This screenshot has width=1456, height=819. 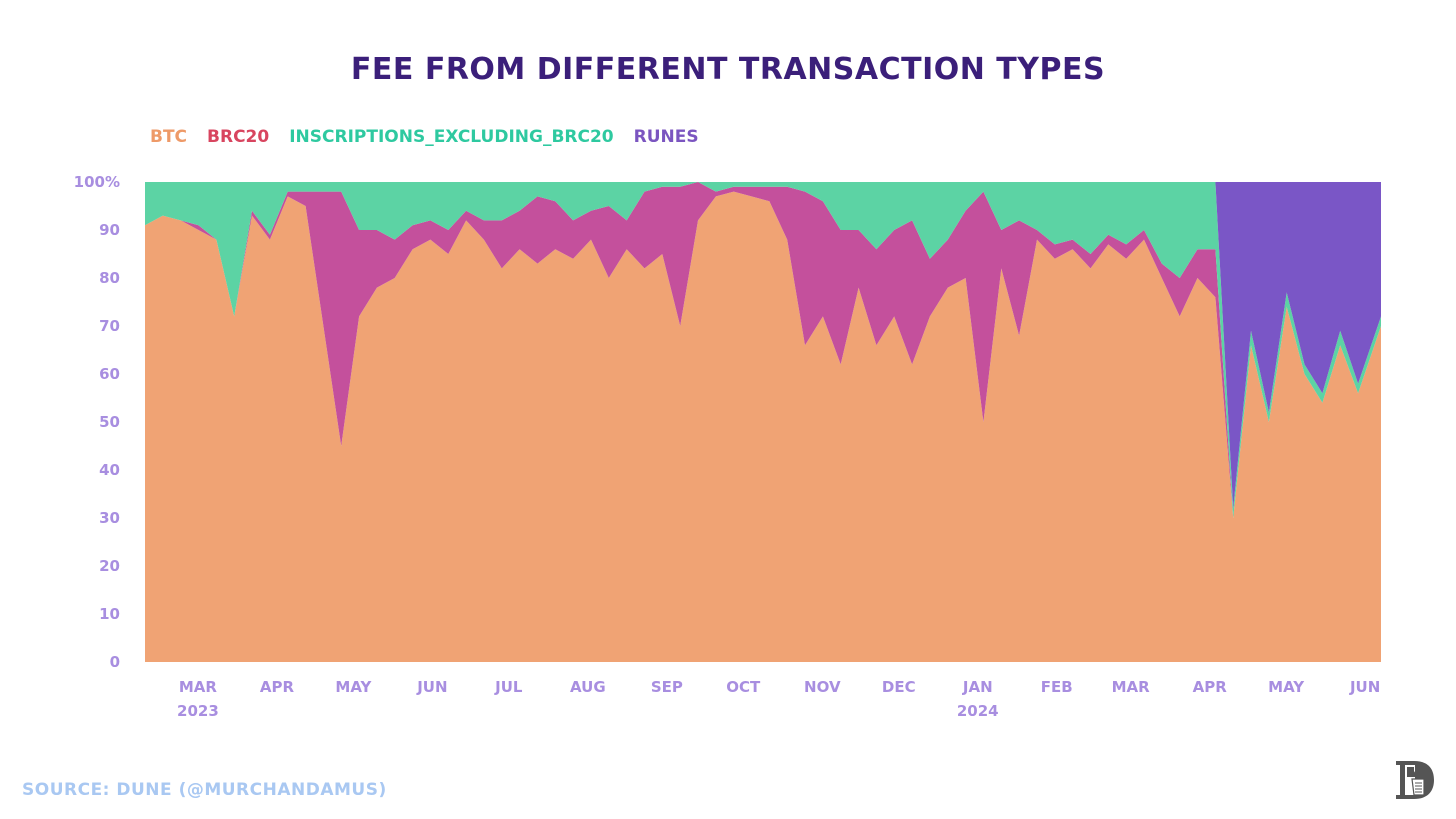 What do you see at coordinates (728, 69) in the screenshot?
I see `chart-title: FEE FROM DIFFERENT TRANSACTION TYPES` at bounding box center [728, 69].